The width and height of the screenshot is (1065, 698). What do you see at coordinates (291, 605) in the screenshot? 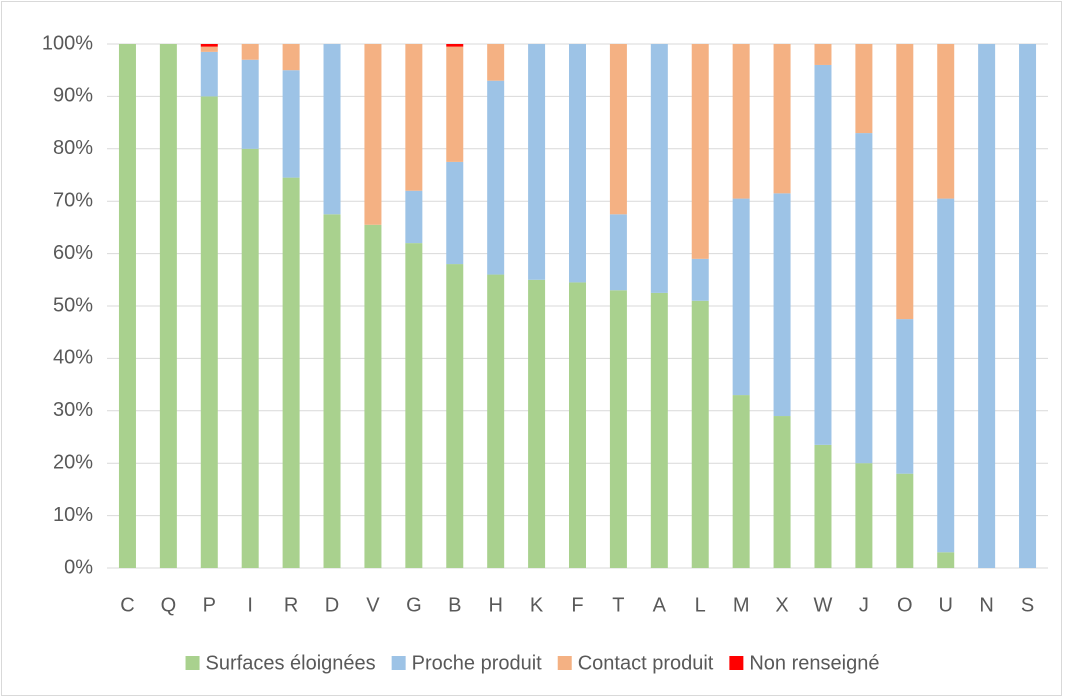
I see `x-tick-label: R` at bounding box center [291, 605].